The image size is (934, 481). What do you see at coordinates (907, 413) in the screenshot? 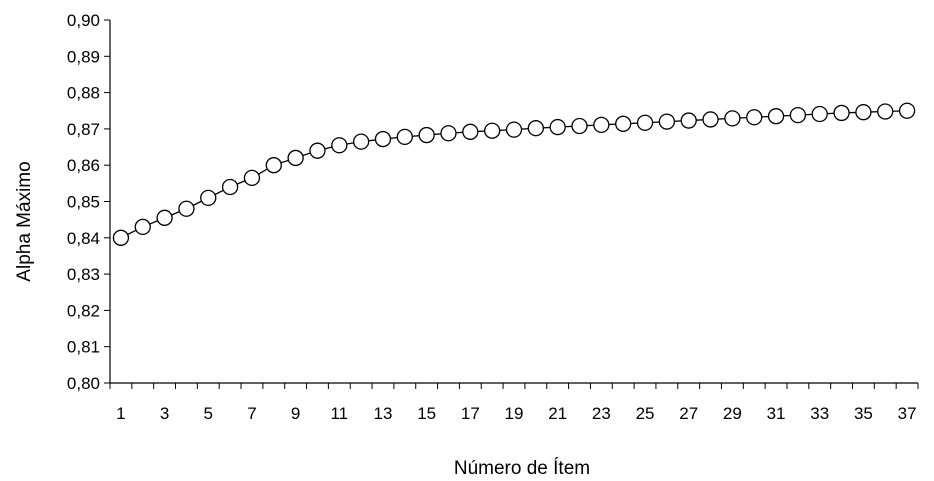
I see `x-tick-label: 37` at bounding box center [907, 413].